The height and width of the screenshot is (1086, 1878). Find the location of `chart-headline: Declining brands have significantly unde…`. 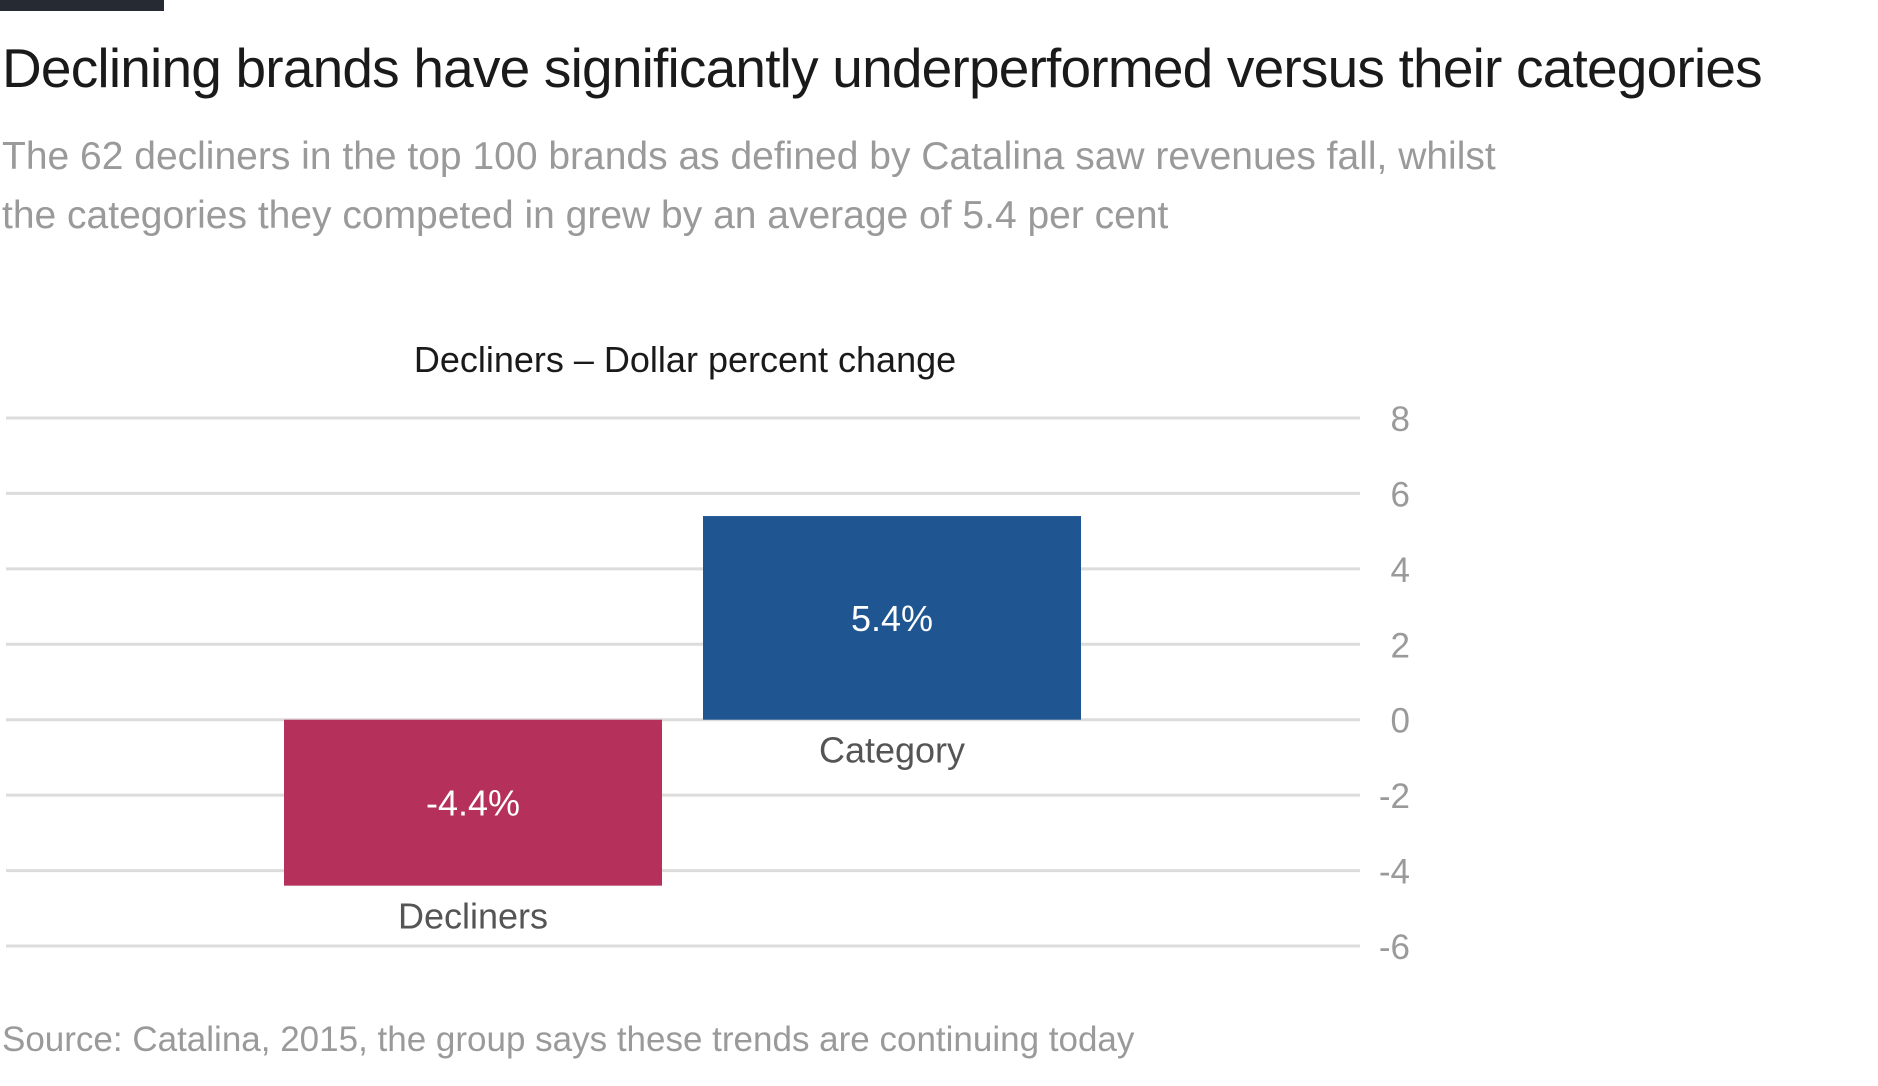

chart-headline: Declining brands have significantly unde… is located at coordinates (882, 68).